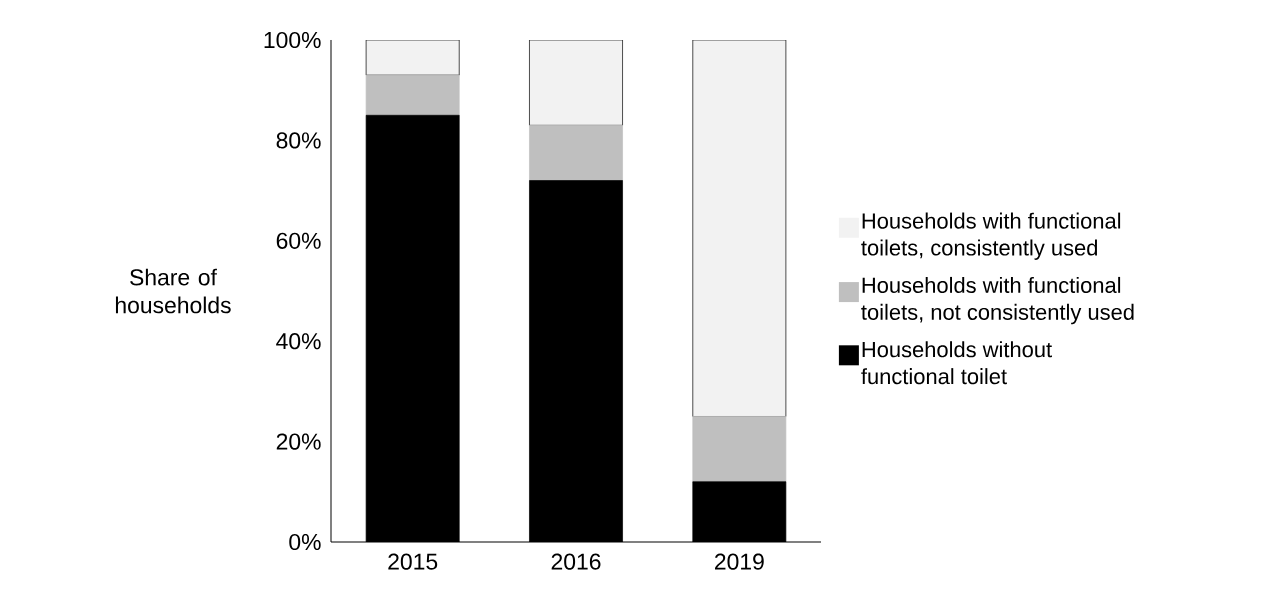  What do you see at coordinates (576, 561) in the screenshot?
I see `x-tick-label: 2016` at bounding box center [576, 561].